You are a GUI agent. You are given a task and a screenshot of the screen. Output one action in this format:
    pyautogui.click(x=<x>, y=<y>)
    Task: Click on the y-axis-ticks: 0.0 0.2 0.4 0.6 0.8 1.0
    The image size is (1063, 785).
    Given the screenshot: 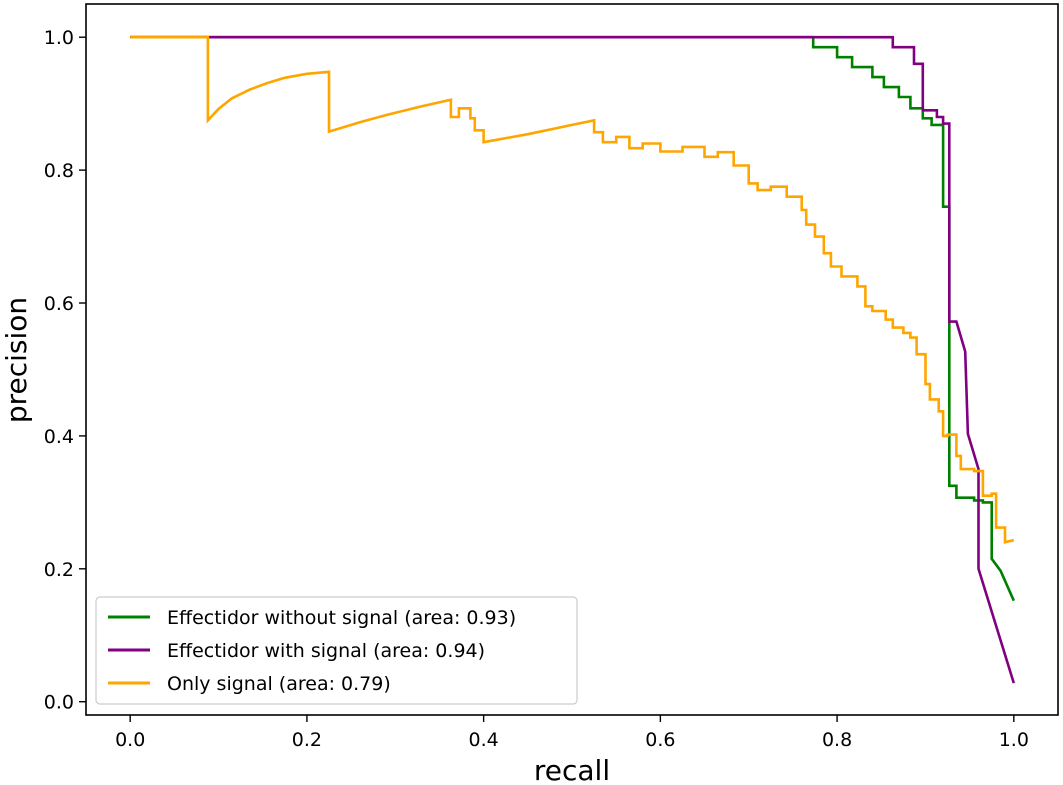 What is the action you would take?
    pyautogui.click(x=65, y=370)
    